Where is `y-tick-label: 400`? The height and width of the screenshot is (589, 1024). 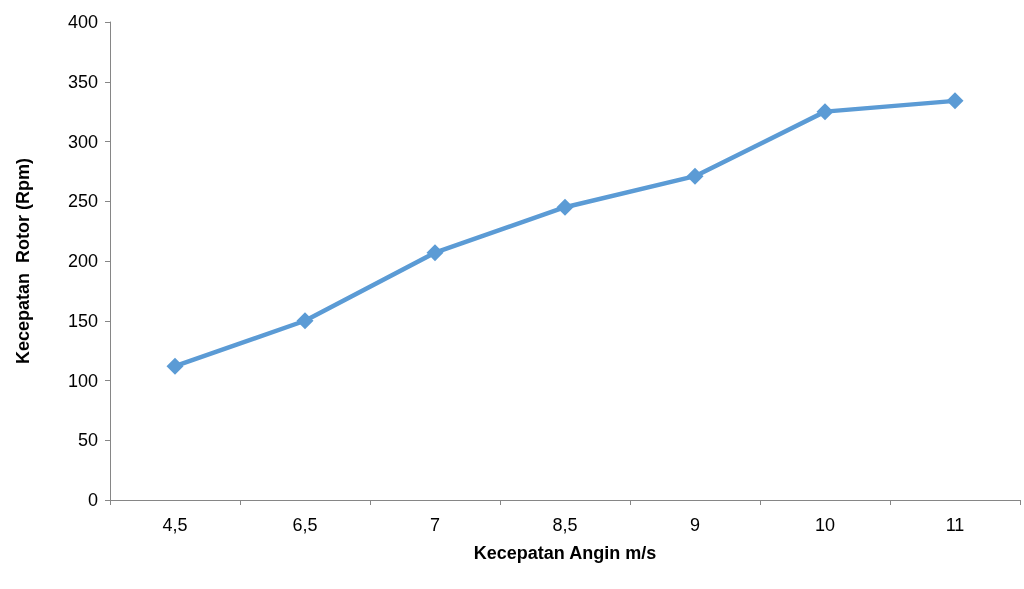 y-tick-label: 400 is located at coordinates (82, 22).